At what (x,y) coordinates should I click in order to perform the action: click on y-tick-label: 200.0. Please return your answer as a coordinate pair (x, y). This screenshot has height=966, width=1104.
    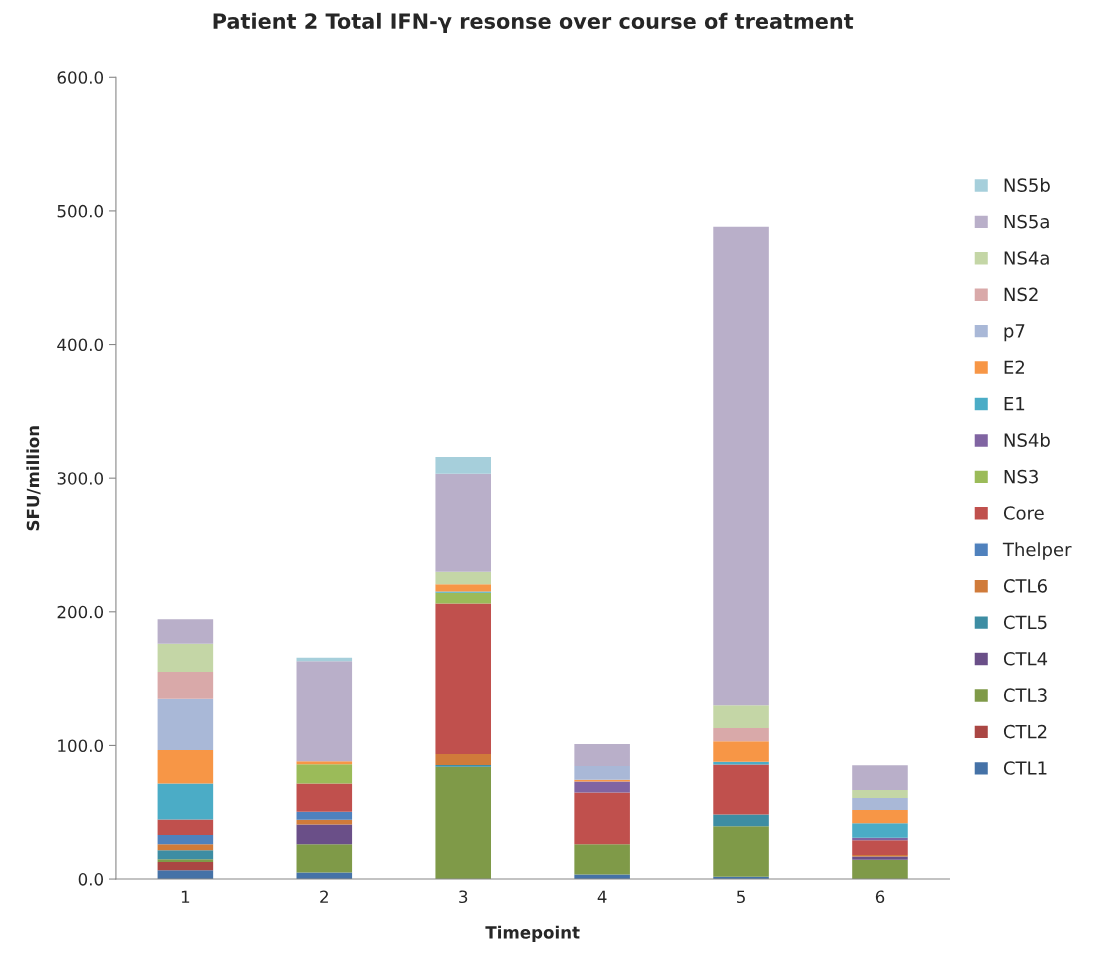
    Looking at the image, I should click on (80, 612).